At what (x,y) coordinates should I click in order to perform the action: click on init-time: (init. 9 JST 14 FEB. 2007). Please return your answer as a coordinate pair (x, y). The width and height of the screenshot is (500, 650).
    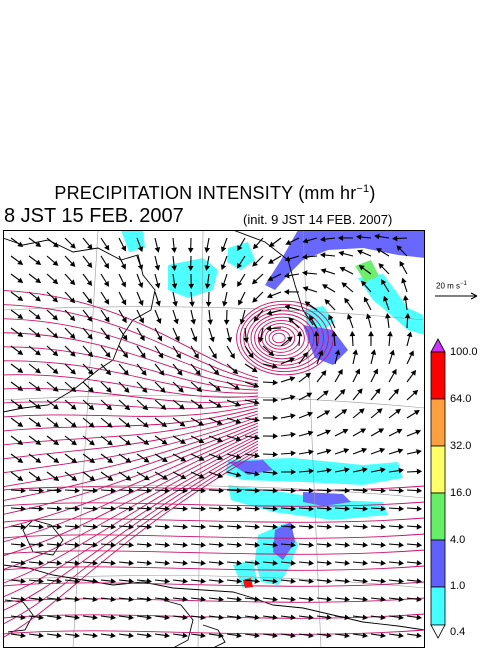
    Looking at the image, I should click on (318, 219).